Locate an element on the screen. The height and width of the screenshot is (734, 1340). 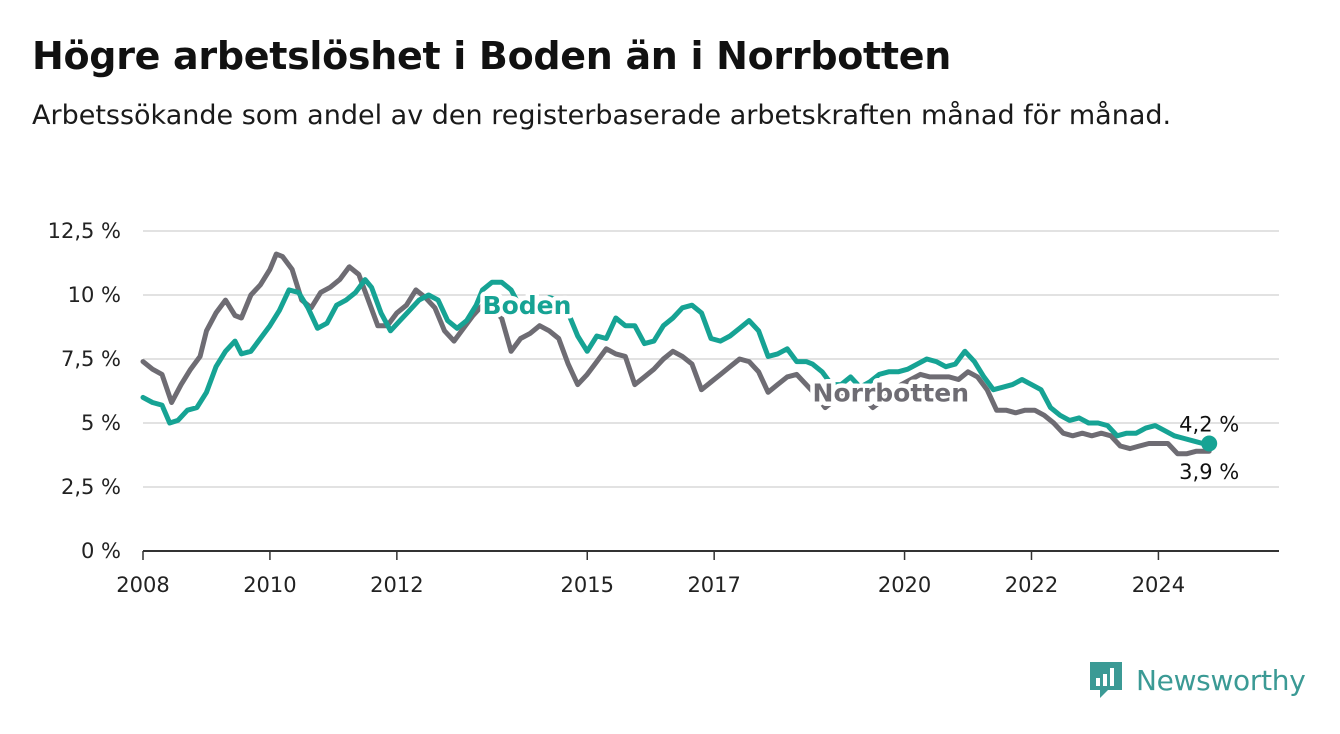
series-label-boden: Boden is located at coordinates (527, 305).